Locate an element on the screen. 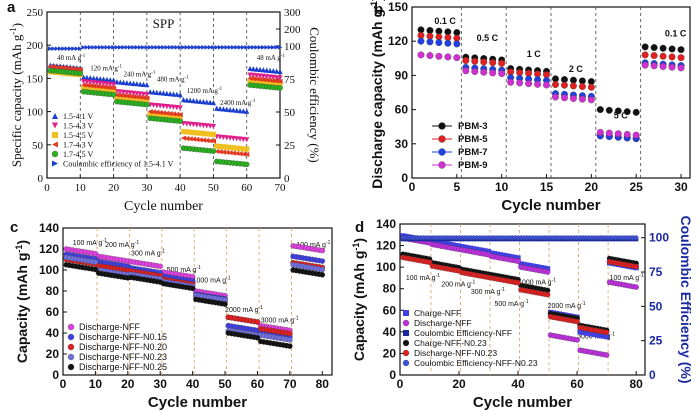 Image resolution: width=700 pixels, height=412 pixels. y-axis-label-close: ) is located at coordinates (359, 240).